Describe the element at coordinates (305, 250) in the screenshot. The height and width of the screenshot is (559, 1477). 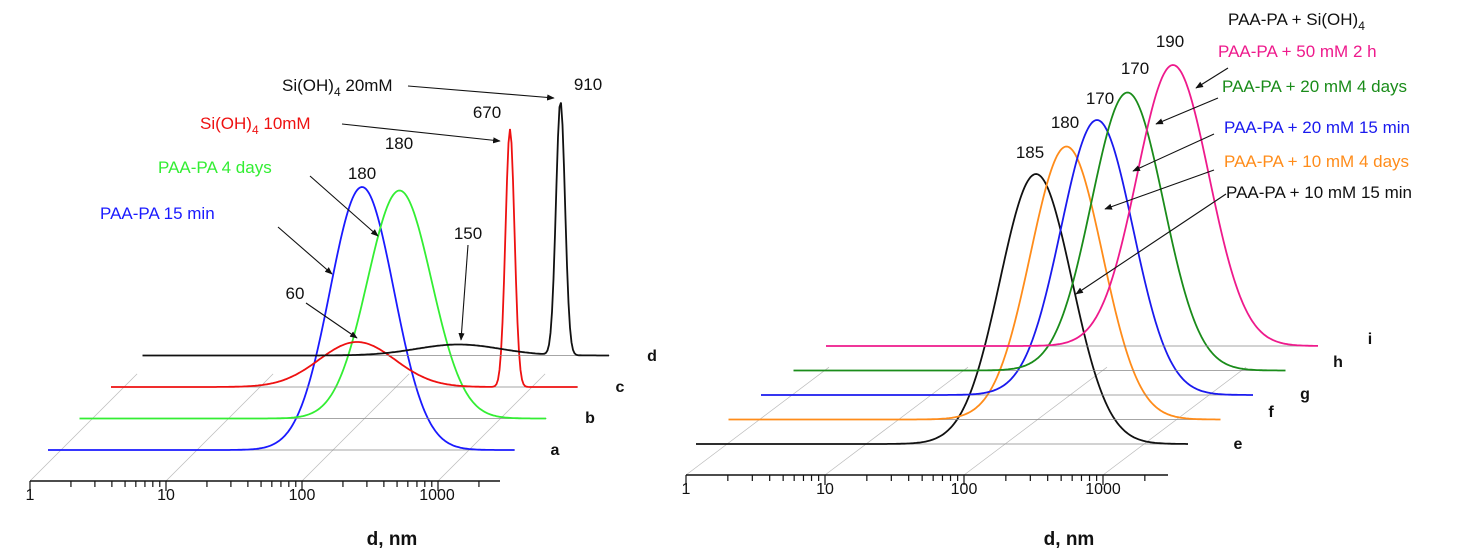
I see `arrow-a` at that location.